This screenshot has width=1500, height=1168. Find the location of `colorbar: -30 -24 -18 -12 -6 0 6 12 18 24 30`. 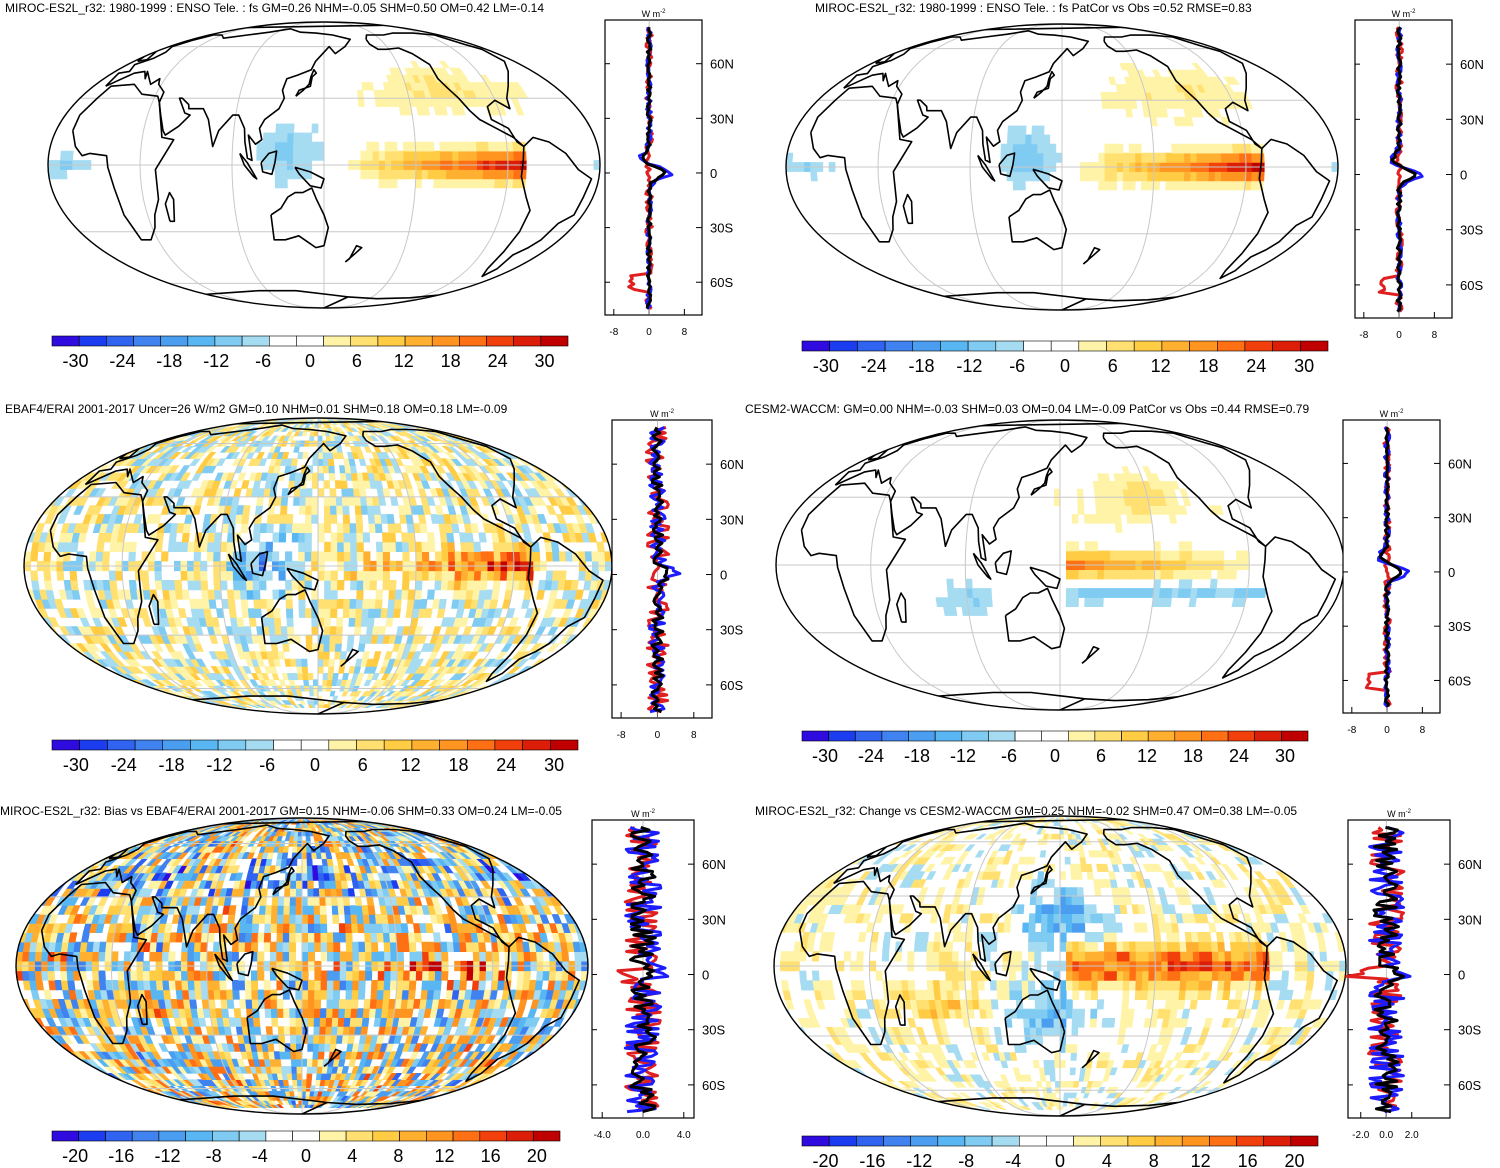

colorbar: -30 -24 -18 -12 -6 0 6 12 18 24 30 is located at coordinates (1055, 748).